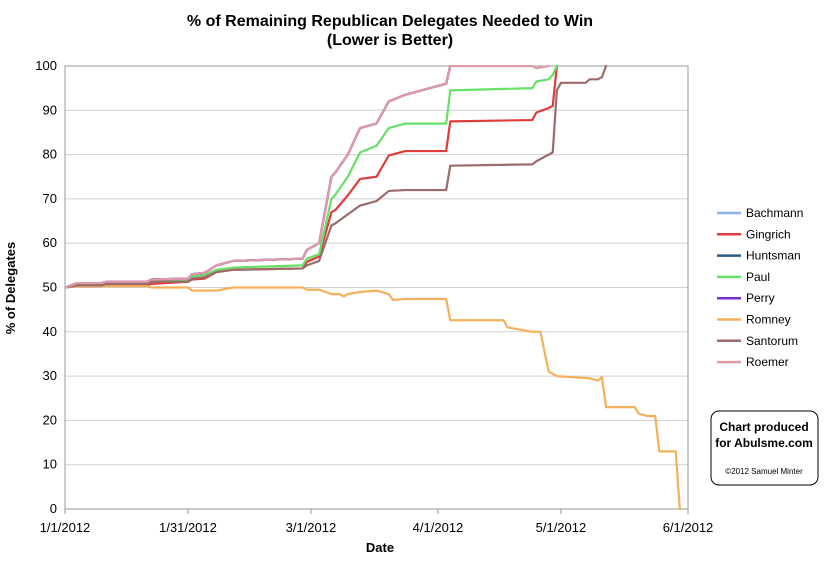  I want to click on y-tick-label: 40, so click(50, 331).